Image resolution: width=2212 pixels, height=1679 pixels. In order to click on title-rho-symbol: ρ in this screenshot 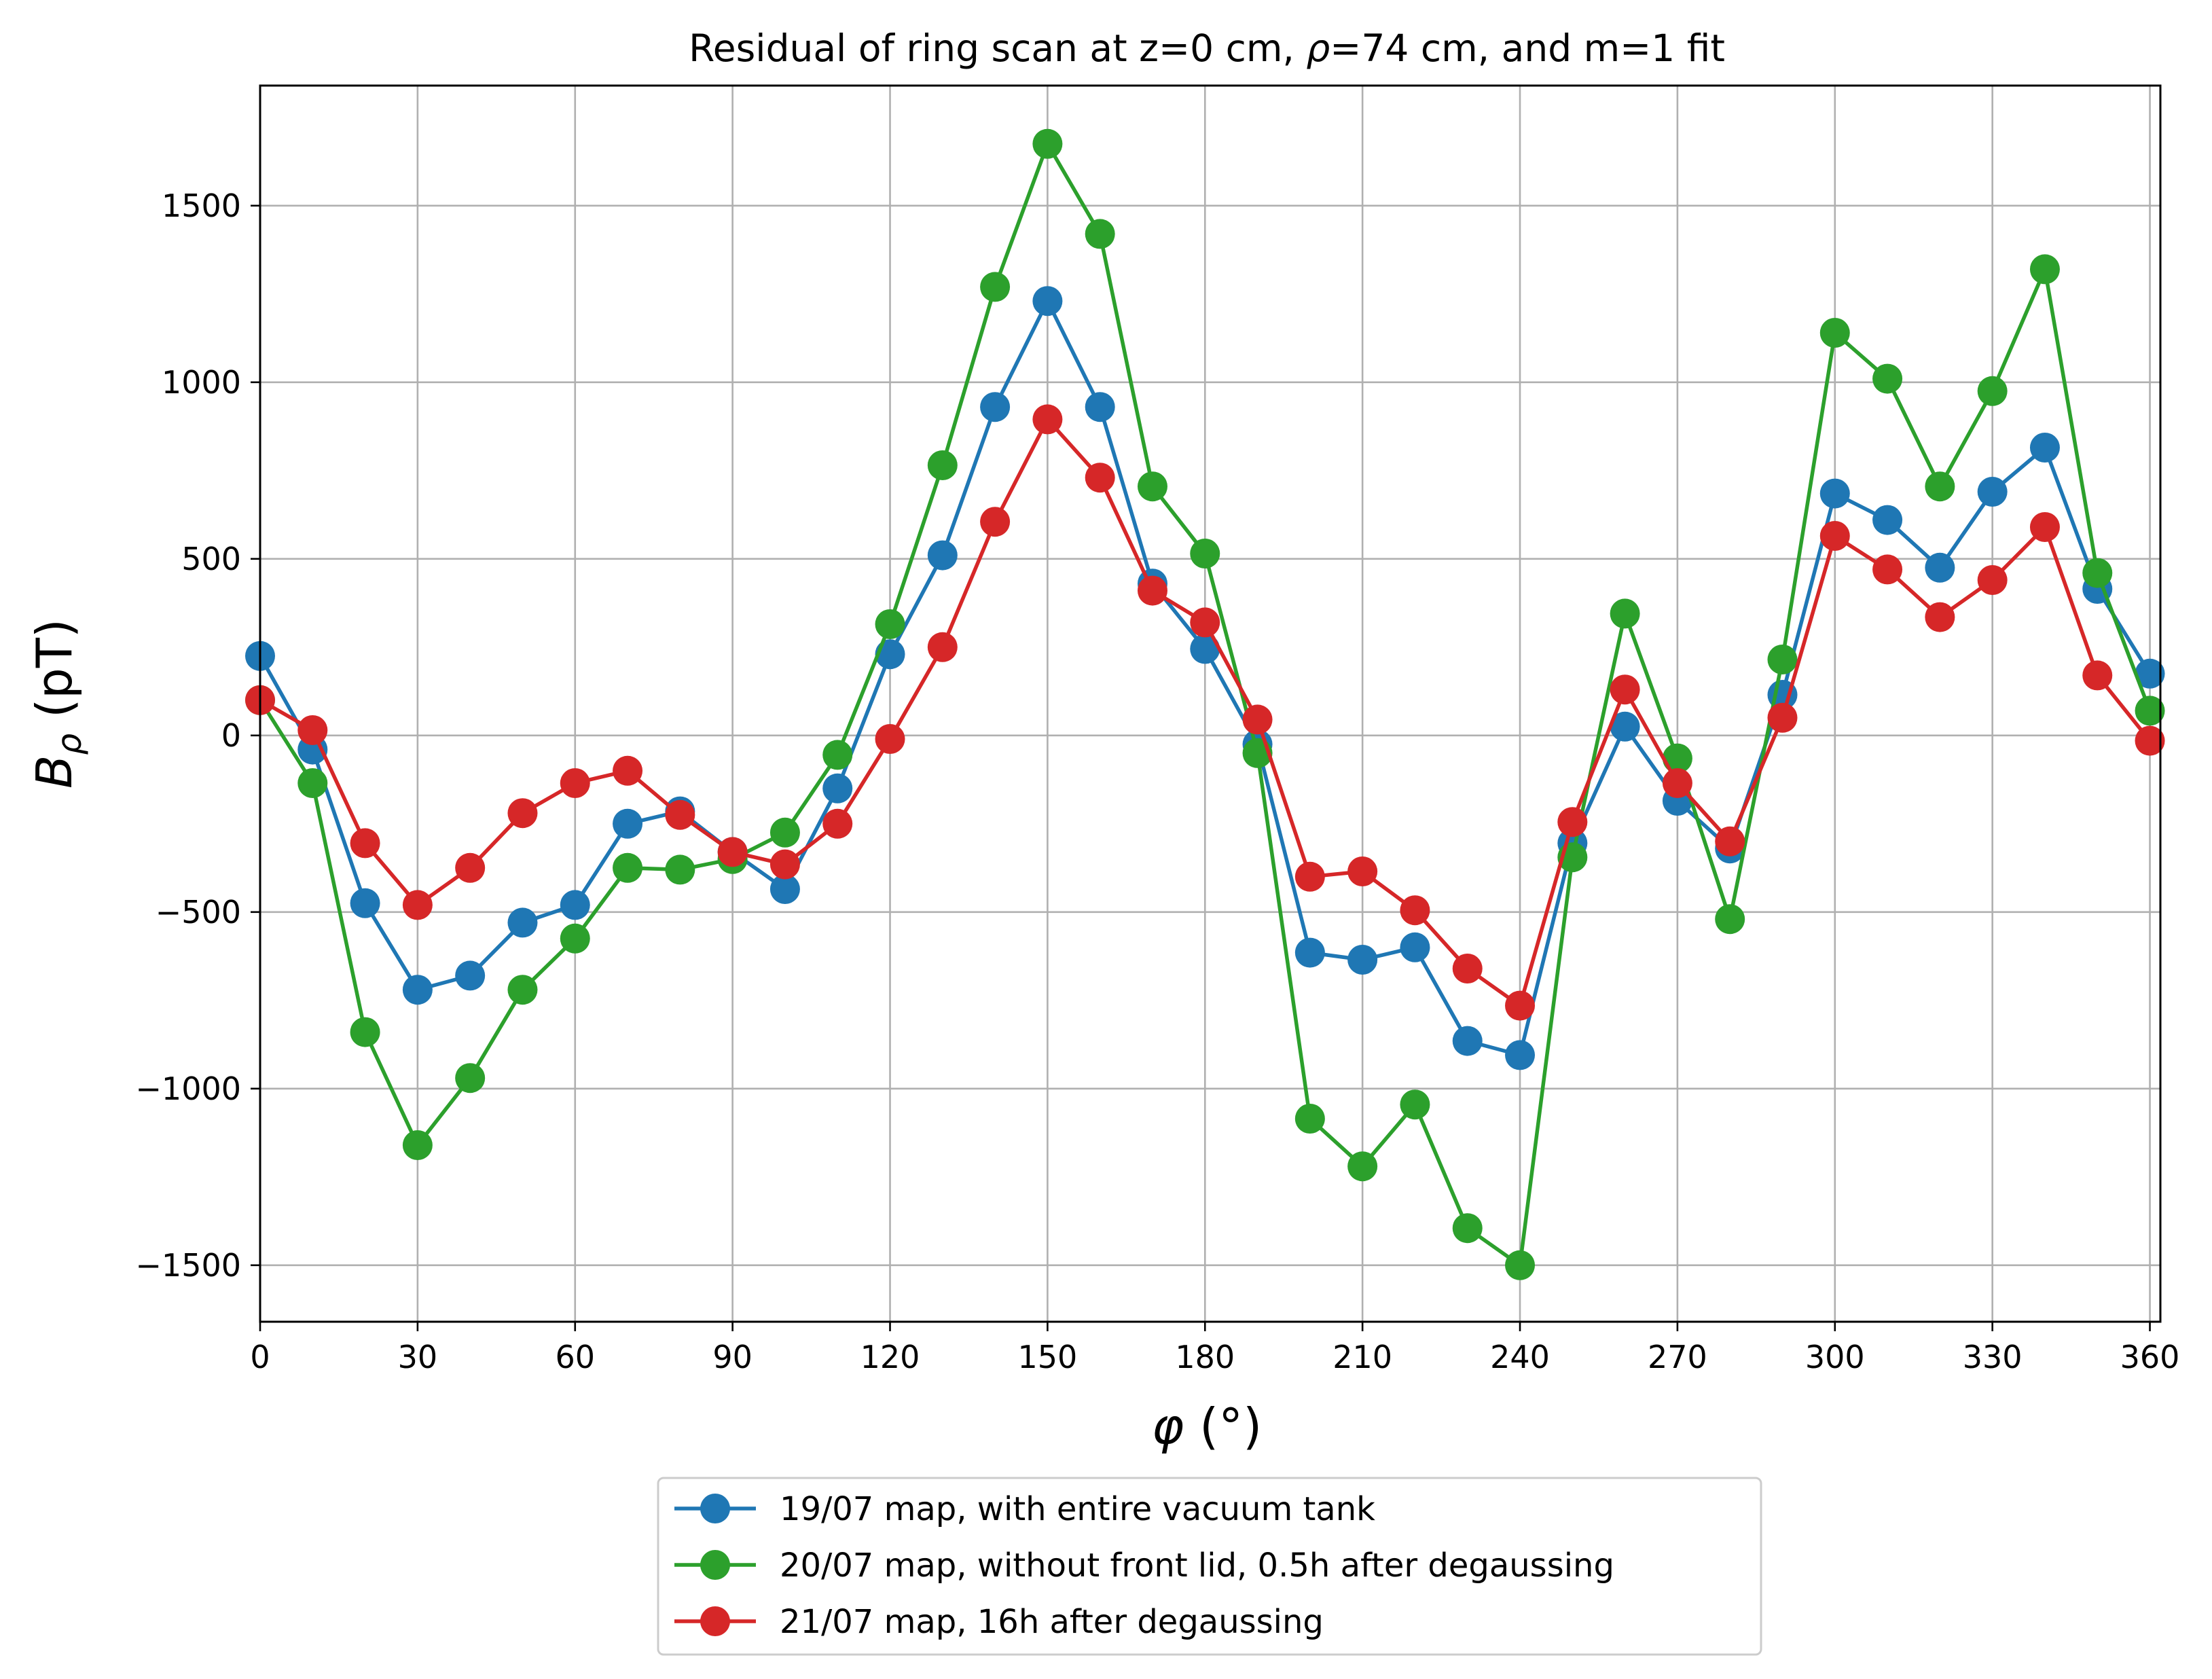, I will do `click(1318, 48)`.